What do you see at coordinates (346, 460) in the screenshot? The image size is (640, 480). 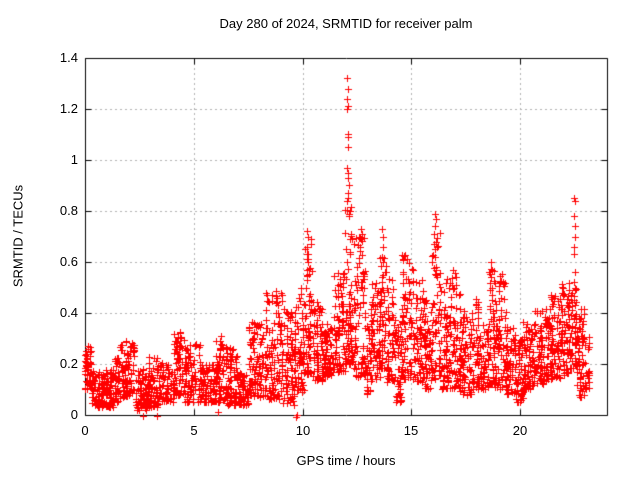 I see `x-axis-label: GPS time / hours` at bounding box center [346, 460].